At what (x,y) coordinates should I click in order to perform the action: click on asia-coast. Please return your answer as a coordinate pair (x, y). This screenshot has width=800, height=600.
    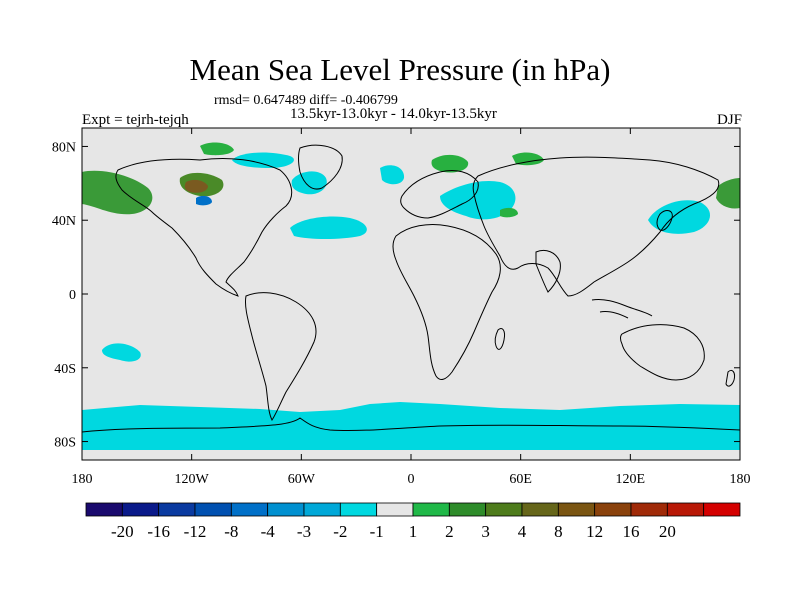
    Looking at the image, I should click on (596, 226).